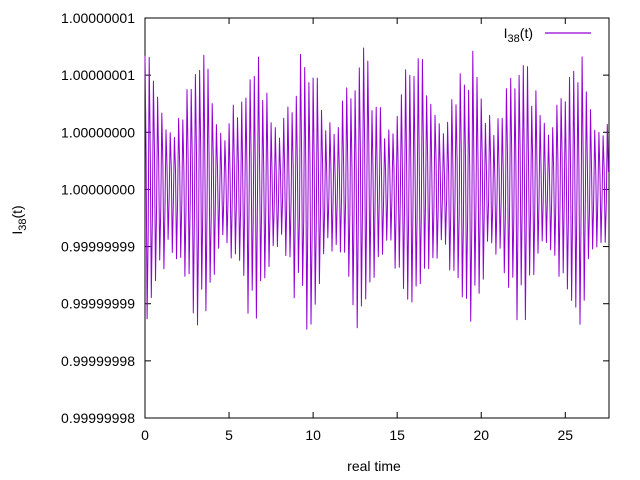 The image size is (640, 480). What do you see at coordinates (518, 35) in the screenshot?
I see `legend-label: I38(t)` at bounding box center [518, 35].